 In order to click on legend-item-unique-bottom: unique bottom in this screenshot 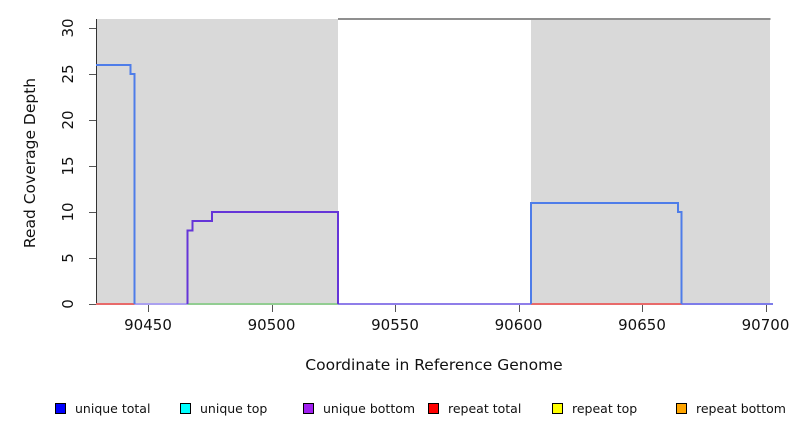, I will do `click(359, 408)`.